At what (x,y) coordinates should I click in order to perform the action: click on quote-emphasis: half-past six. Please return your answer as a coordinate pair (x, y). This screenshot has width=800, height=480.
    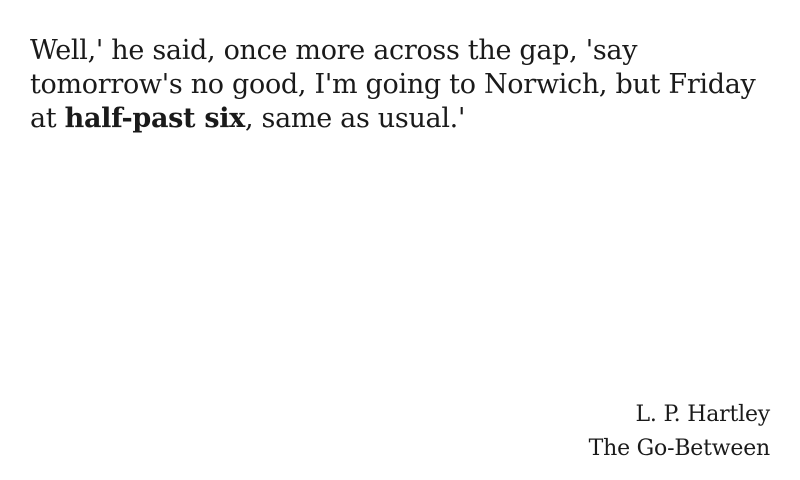
    Looking at the image, I should click on (155, 118).